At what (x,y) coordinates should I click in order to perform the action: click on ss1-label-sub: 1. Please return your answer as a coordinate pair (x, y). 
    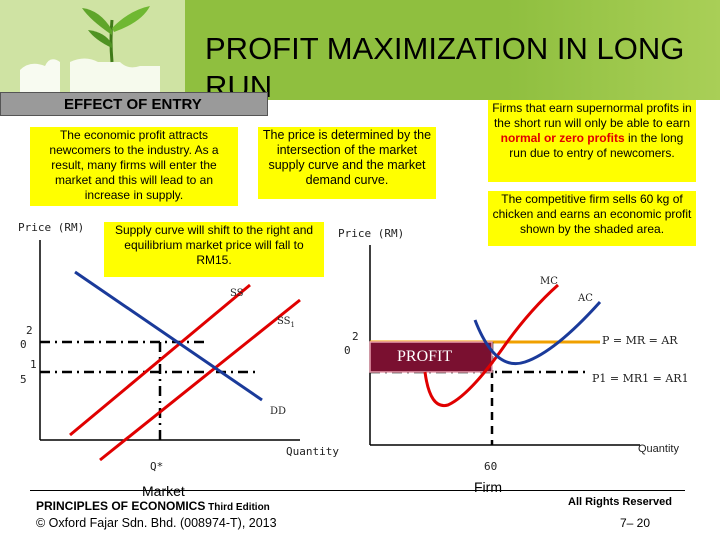
    Looking at the image, I should click on (292, 325).